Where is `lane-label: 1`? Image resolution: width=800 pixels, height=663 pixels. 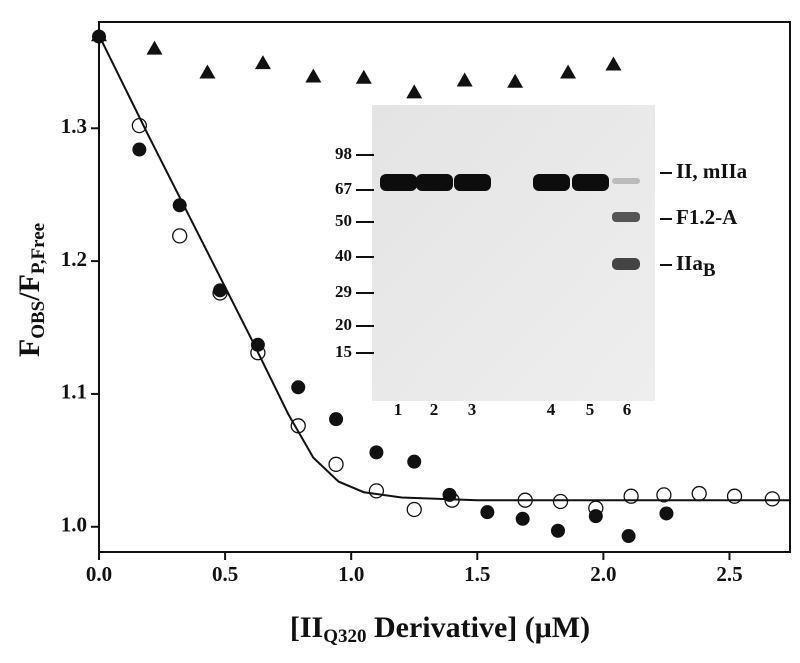
lane-label: 1 is located at coordinates (398, 409).